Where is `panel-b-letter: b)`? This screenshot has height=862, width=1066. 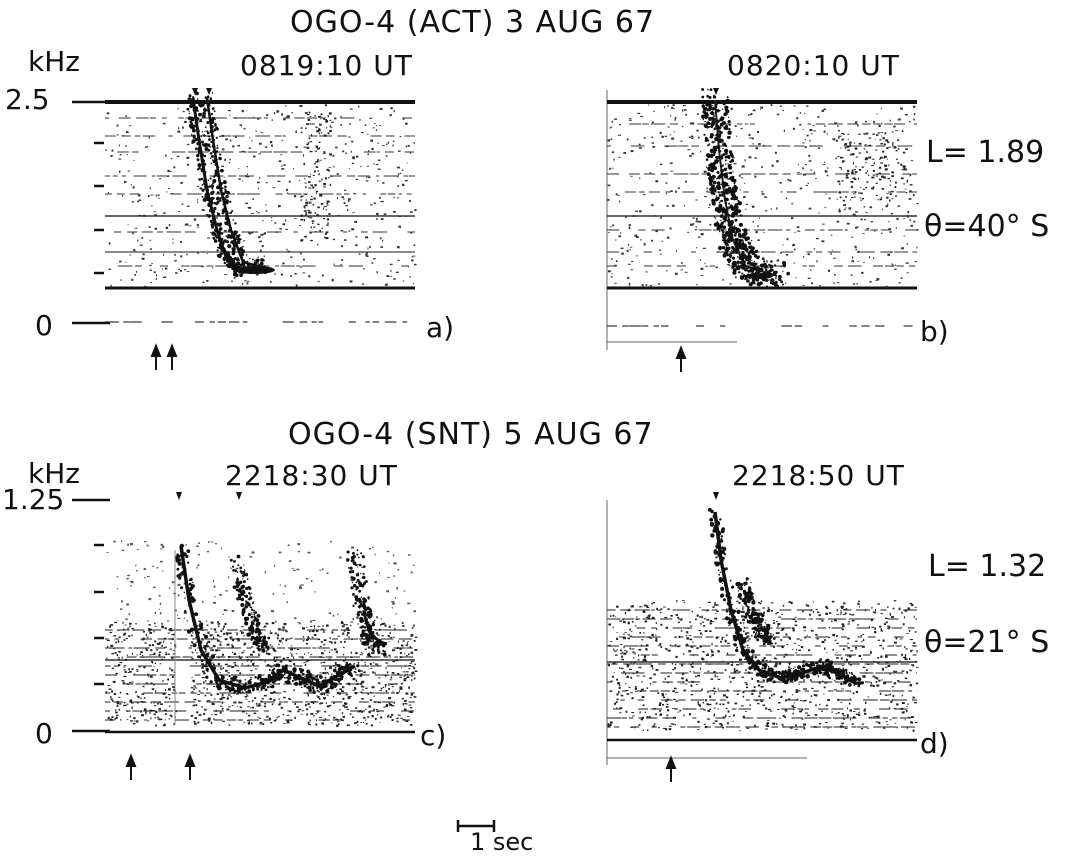 panel-b-letter: b) is located at coordinates (934, 331).